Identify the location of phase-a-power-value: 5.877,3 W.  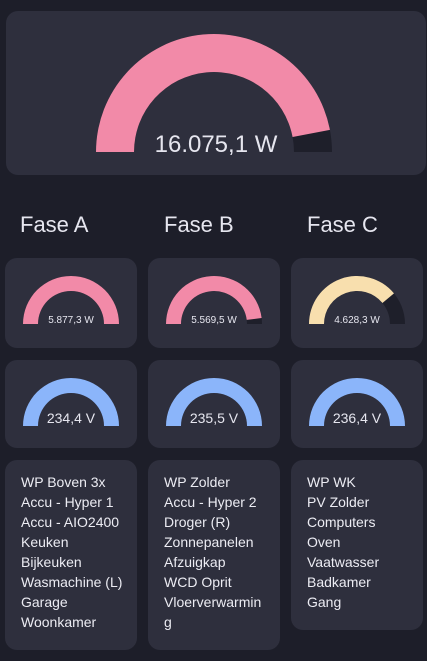
(71, 320).